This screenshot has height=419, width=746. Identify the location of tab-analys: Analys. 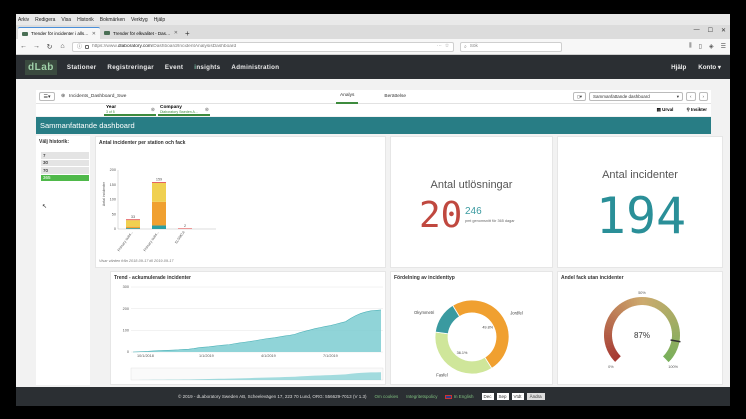
(347, 97).